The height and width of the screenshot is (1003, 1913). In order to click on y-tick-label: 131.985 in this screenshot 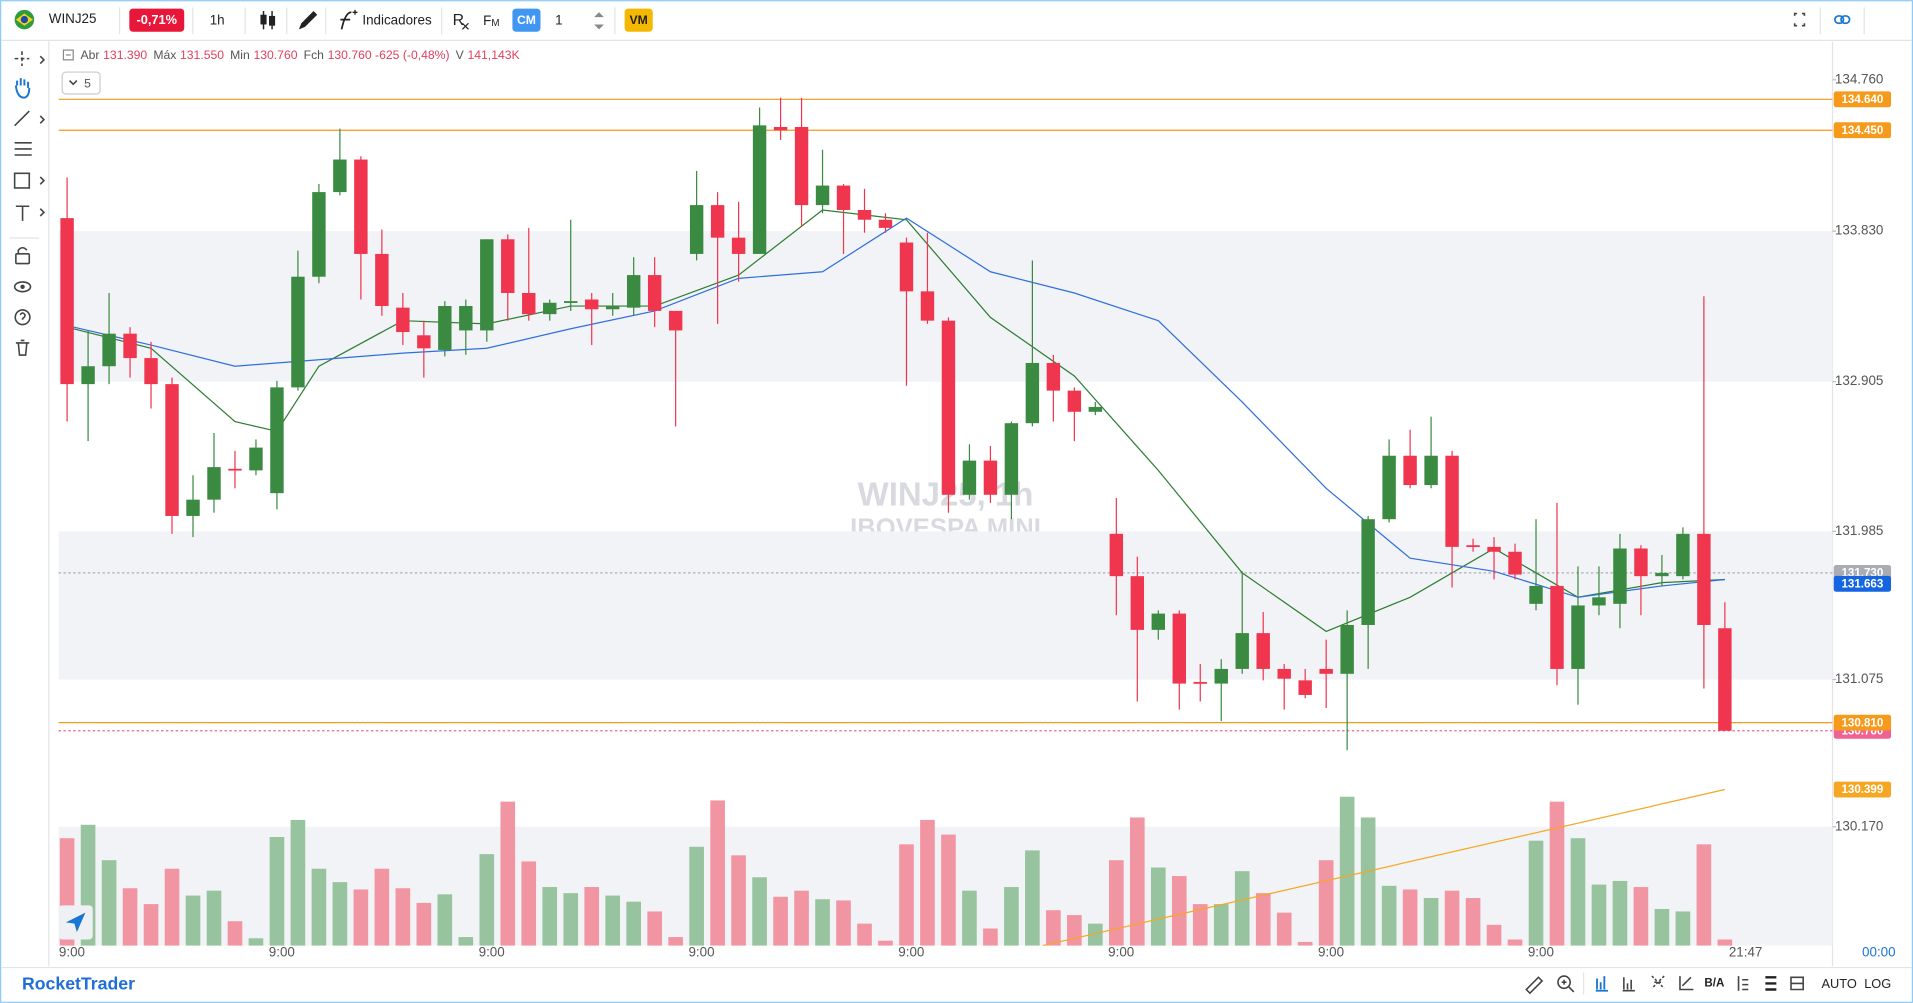, I will do `click(1859, 530)`.